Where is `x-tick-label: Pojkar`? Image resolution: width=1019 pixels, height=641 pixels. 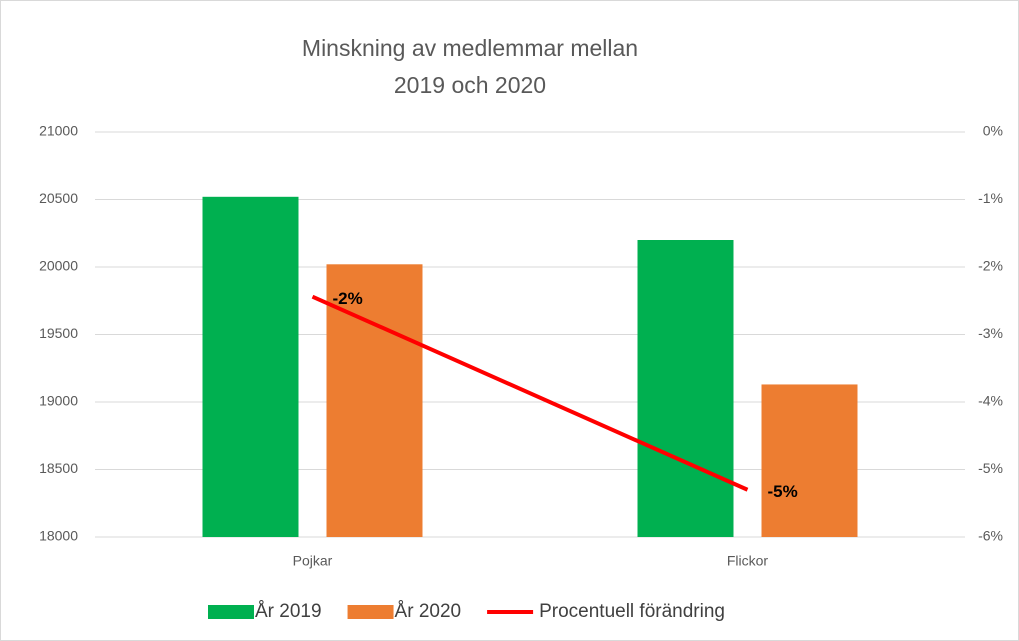 x-tick-label: Pojkar is located at coordinates (313, 561).